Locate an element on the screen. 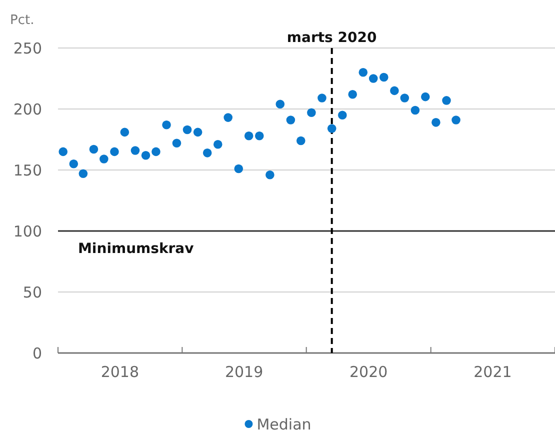  ref-line-label: Minimumskrav is located at coordinates (136, 249).